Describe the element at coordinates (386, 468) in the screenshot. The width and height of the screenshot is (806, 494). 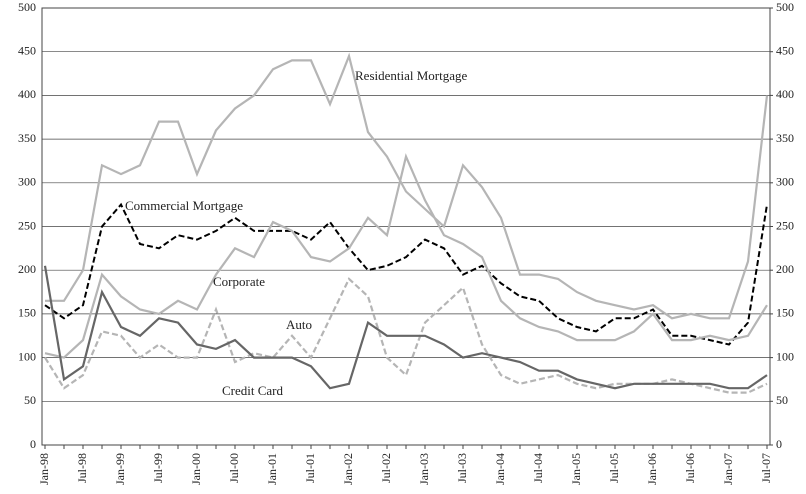
I see `x-tick-label: Jul-02` at that location.